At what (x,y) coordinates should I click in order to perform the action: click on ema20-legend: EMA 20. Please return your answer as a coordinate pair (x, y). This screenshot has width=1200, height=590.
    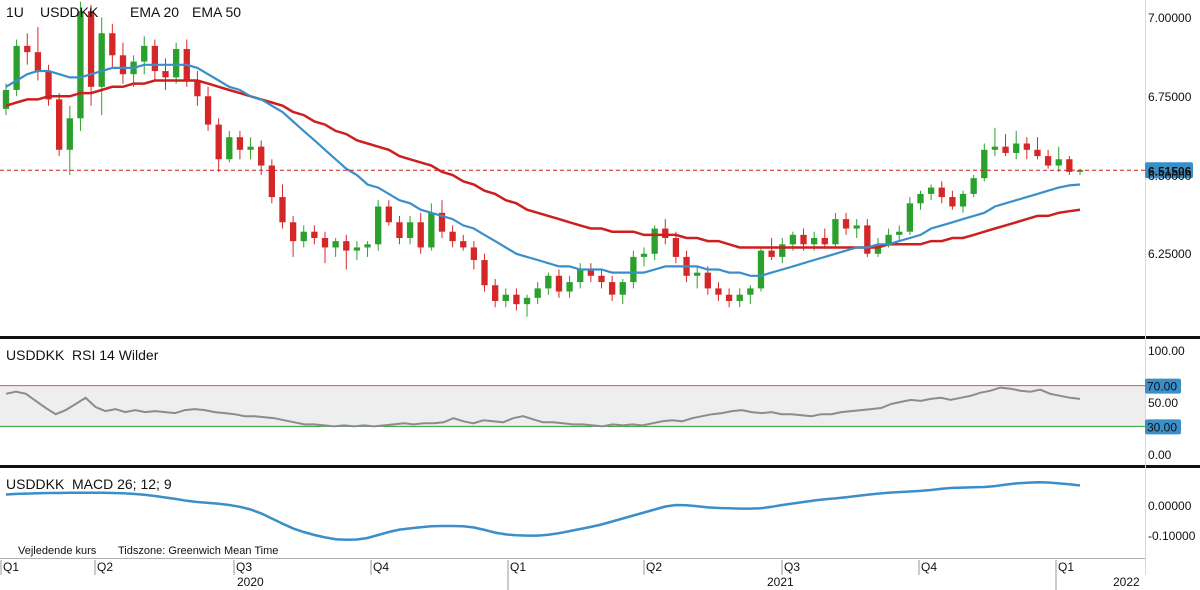
    Looking at the image, I should click on (154, 12).